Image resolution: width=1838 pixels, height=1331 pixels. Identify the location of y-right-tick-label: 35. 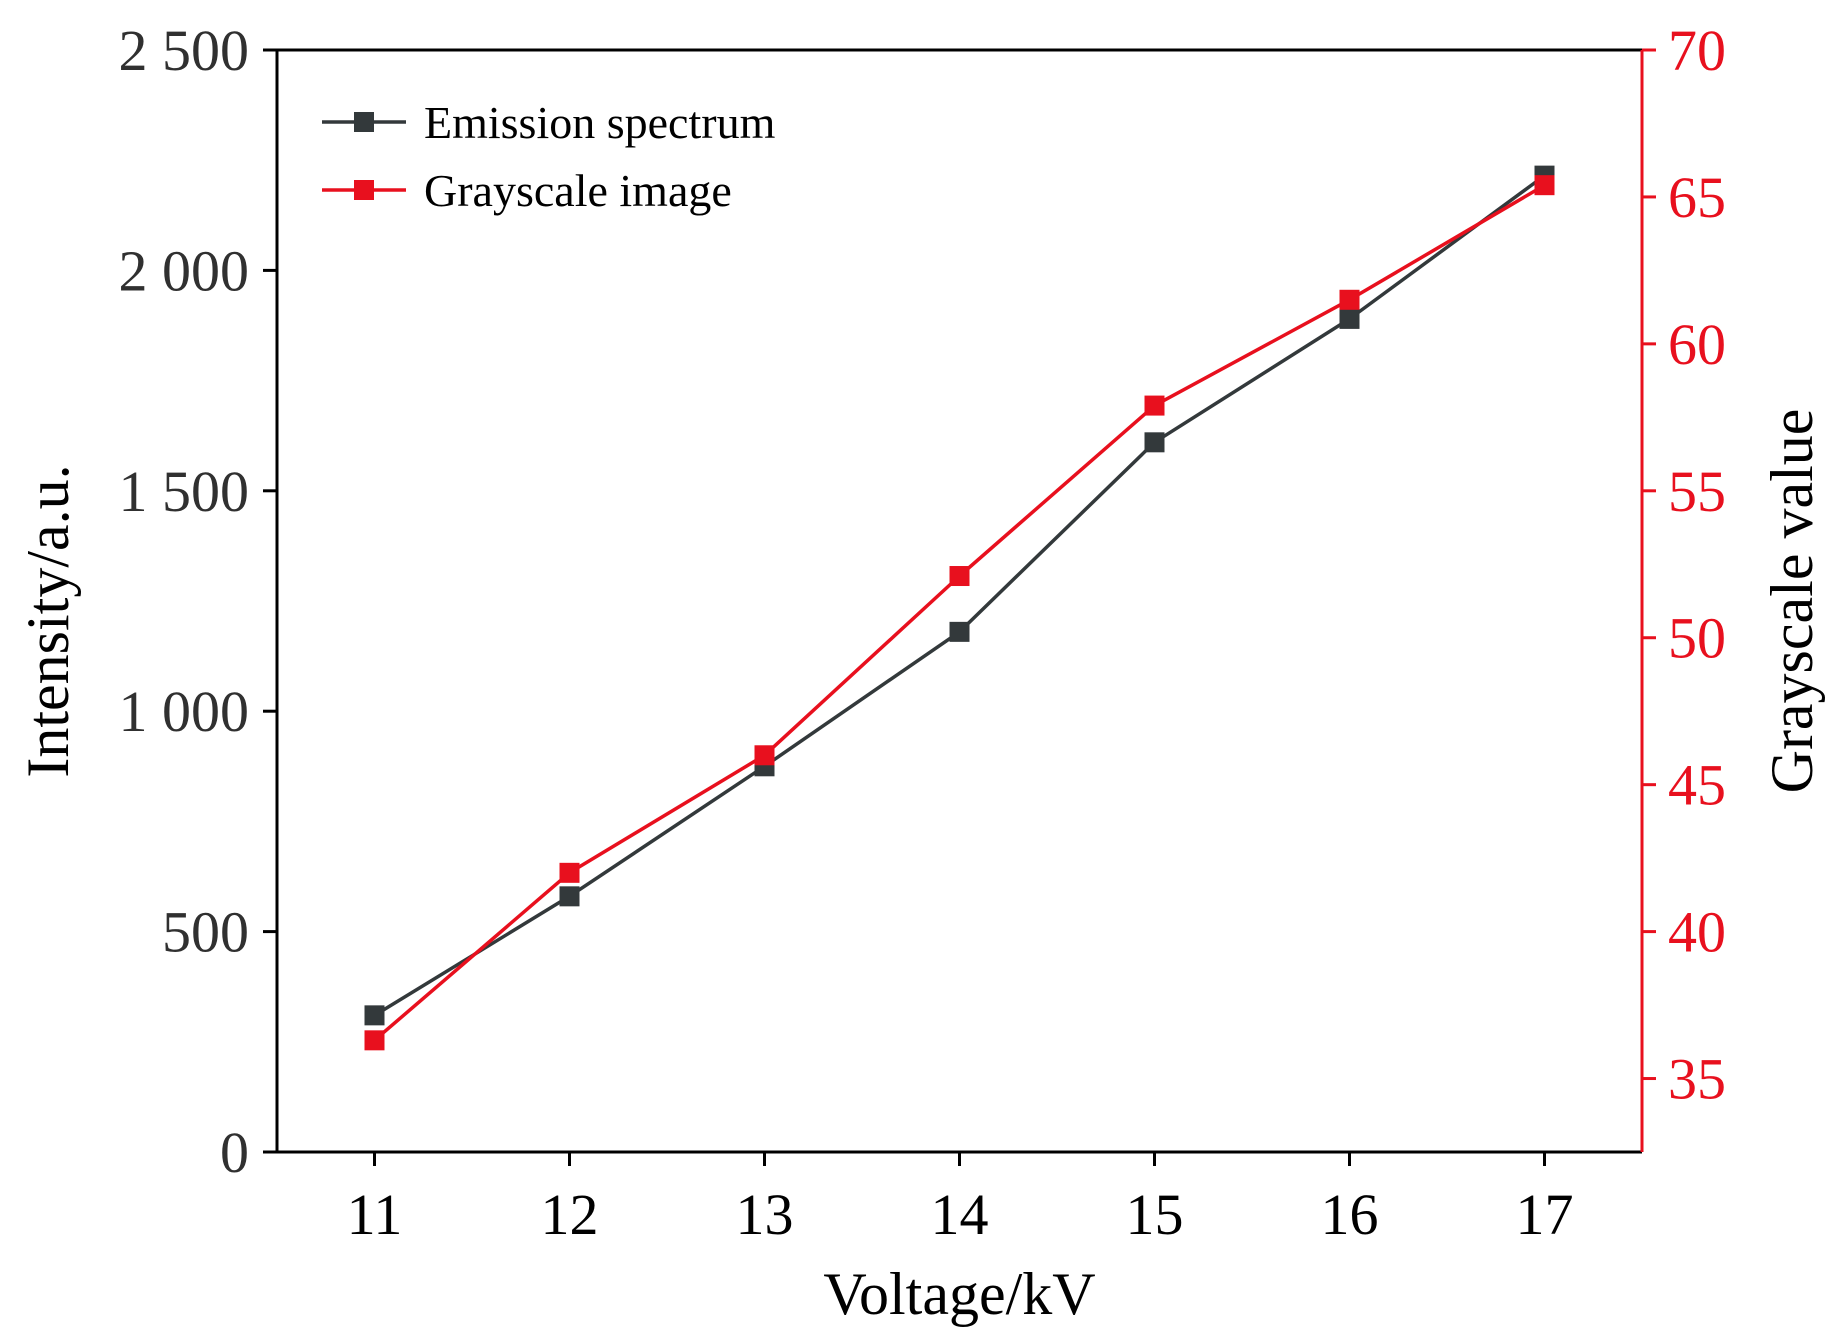
(1697, 1079).